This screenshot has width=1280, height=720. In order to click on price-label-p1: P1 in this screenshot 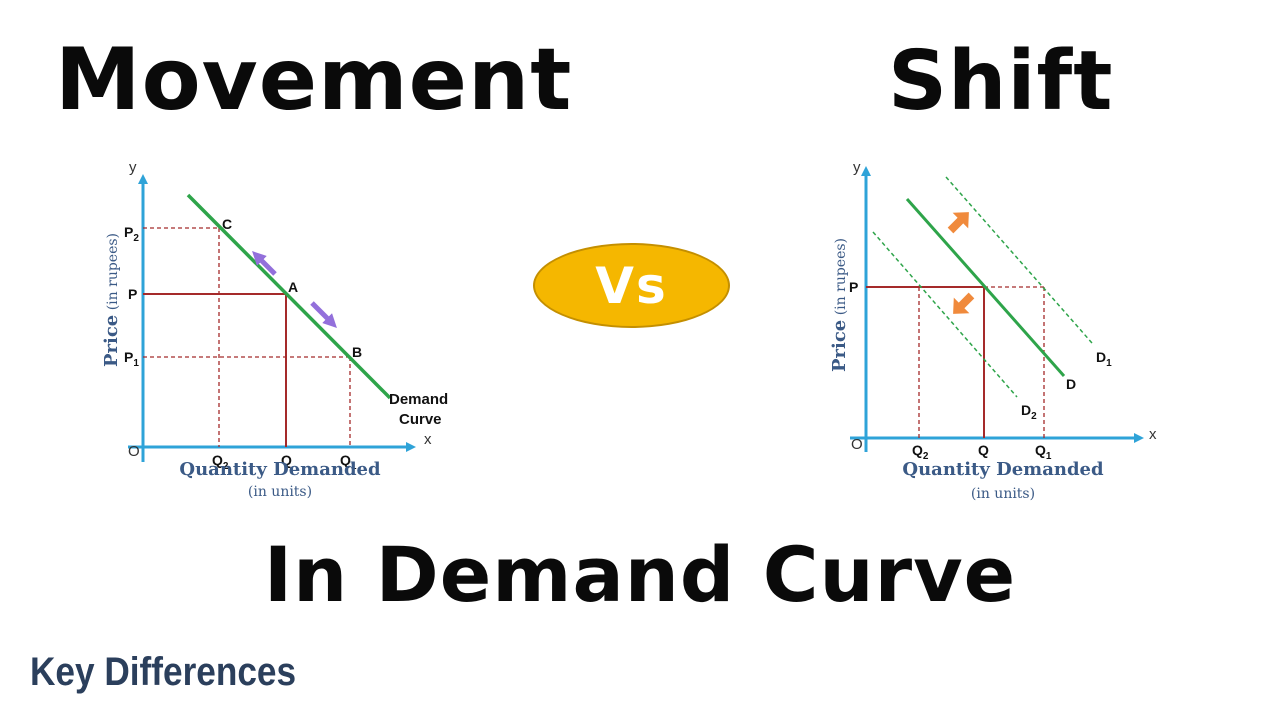, I will do `click(131, 359)`.